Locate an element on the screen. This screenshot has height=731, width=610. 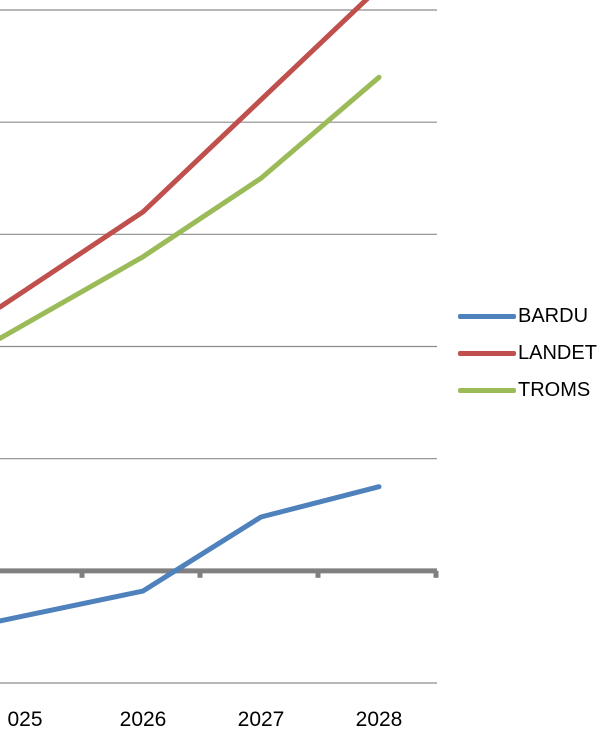
legend: BARDU LANDET TROMS is located at coordinates (527, 353).